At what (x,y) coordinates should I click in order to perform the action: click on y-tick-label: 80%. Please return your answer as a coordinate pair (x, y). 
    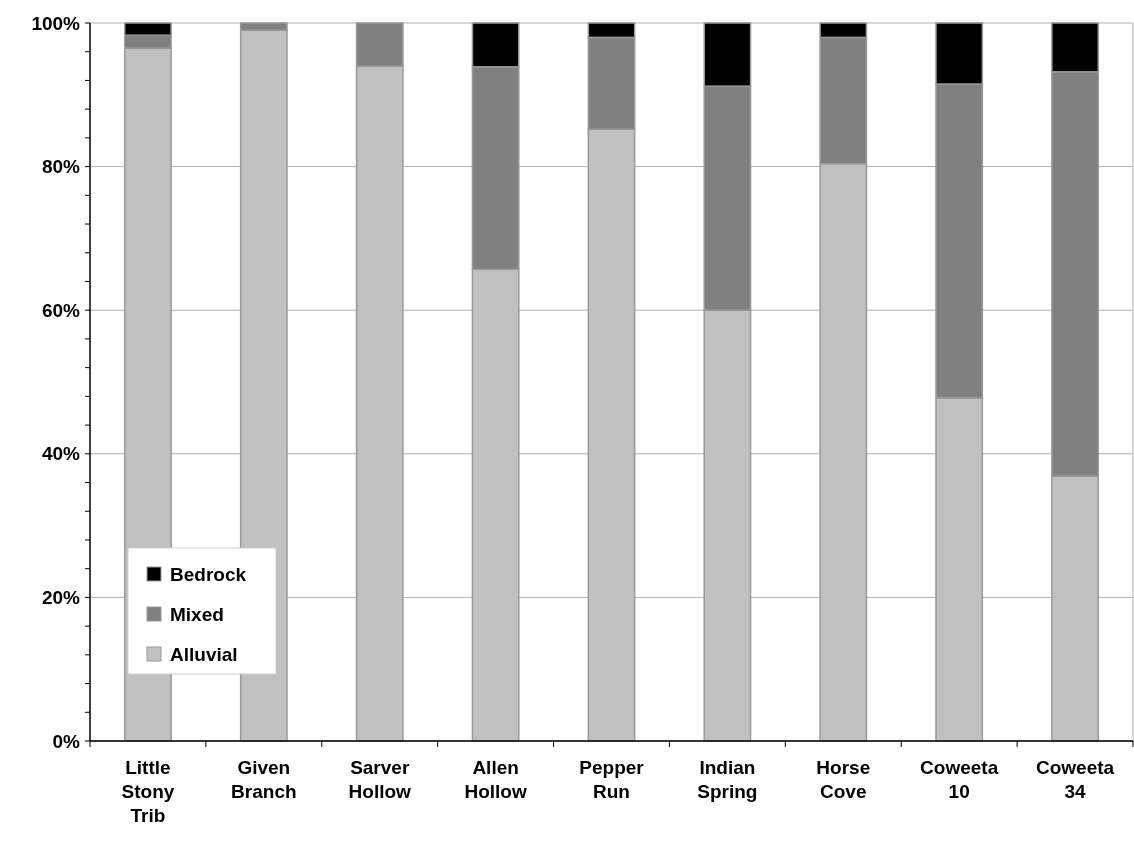
    Looking at the image, I should click on (61, 167).